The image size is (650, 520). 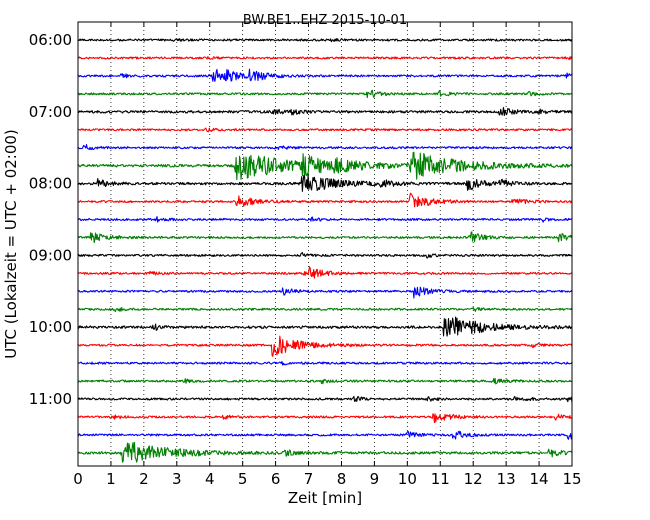 I want to click on x-tick-label: 8, so click(x=342, y=479).